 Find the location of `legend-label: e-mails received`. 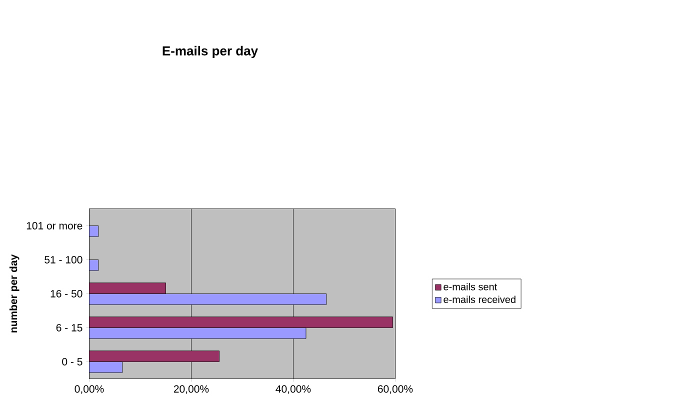

legend-label: e-mails received is located at coordinates (480, 300).